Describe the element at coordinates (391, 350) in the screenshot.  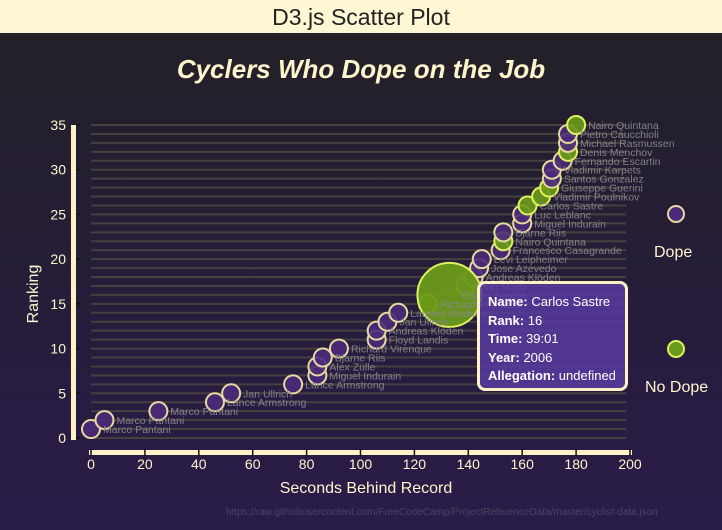
I see `point-label: Richard Virenque` at that location.